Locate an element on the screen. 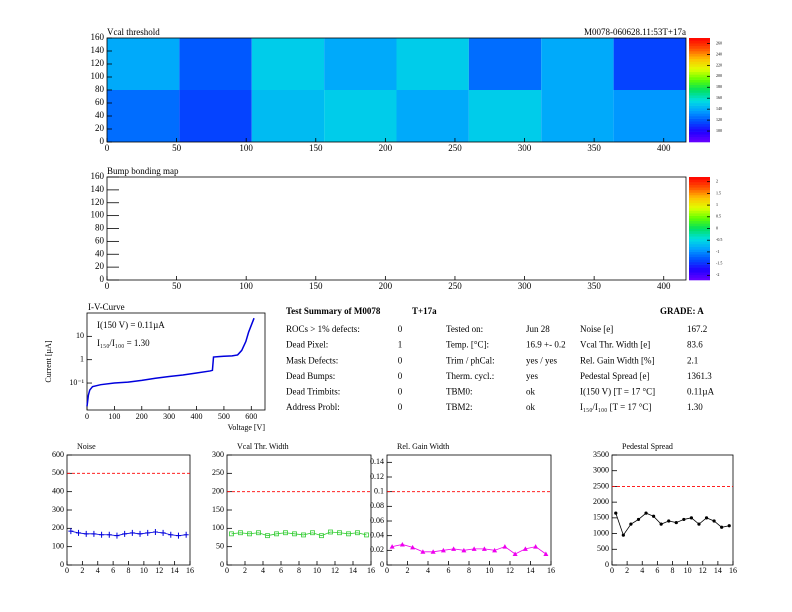 This screenshot has height=612, width=792. colorbar-tick-label: 200 is located at coordinates (719, 75).